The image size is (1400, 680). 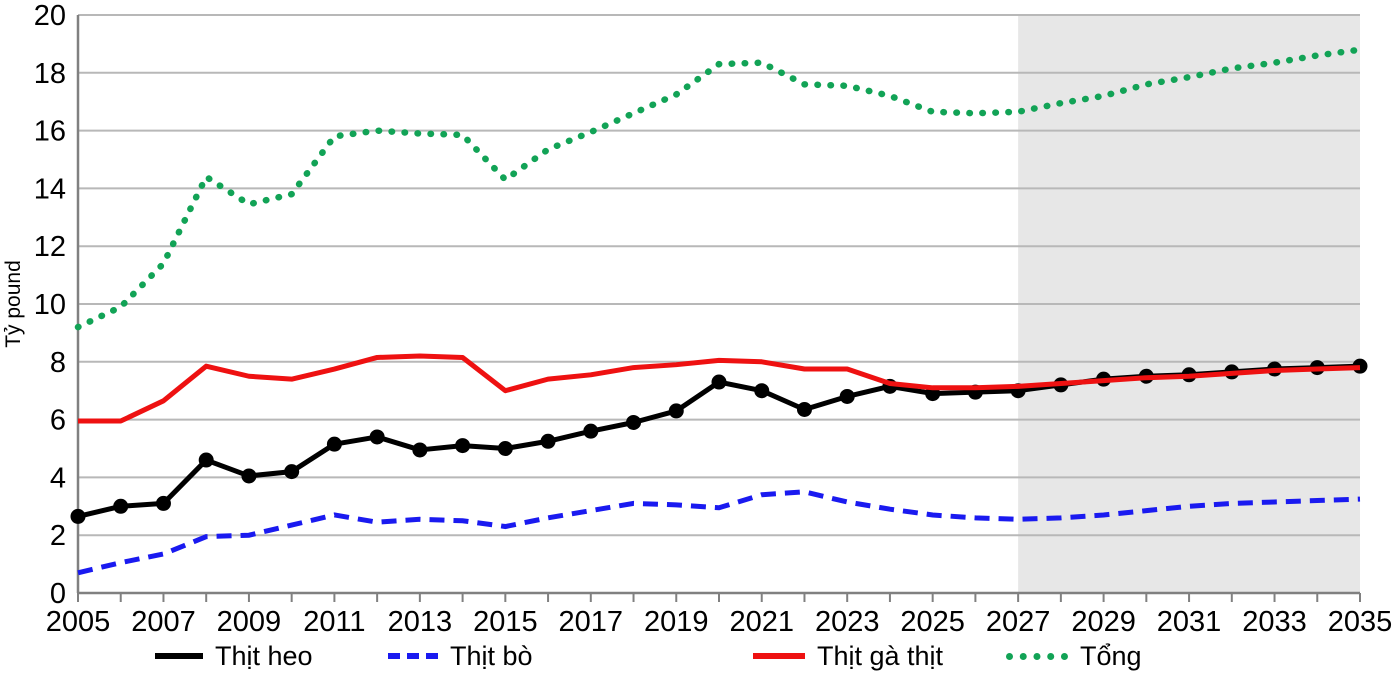 What do you see at coordinates (591, 620) in the screenshot?
I see `x-tick-label: 2017` at bounding box center [591, 620].